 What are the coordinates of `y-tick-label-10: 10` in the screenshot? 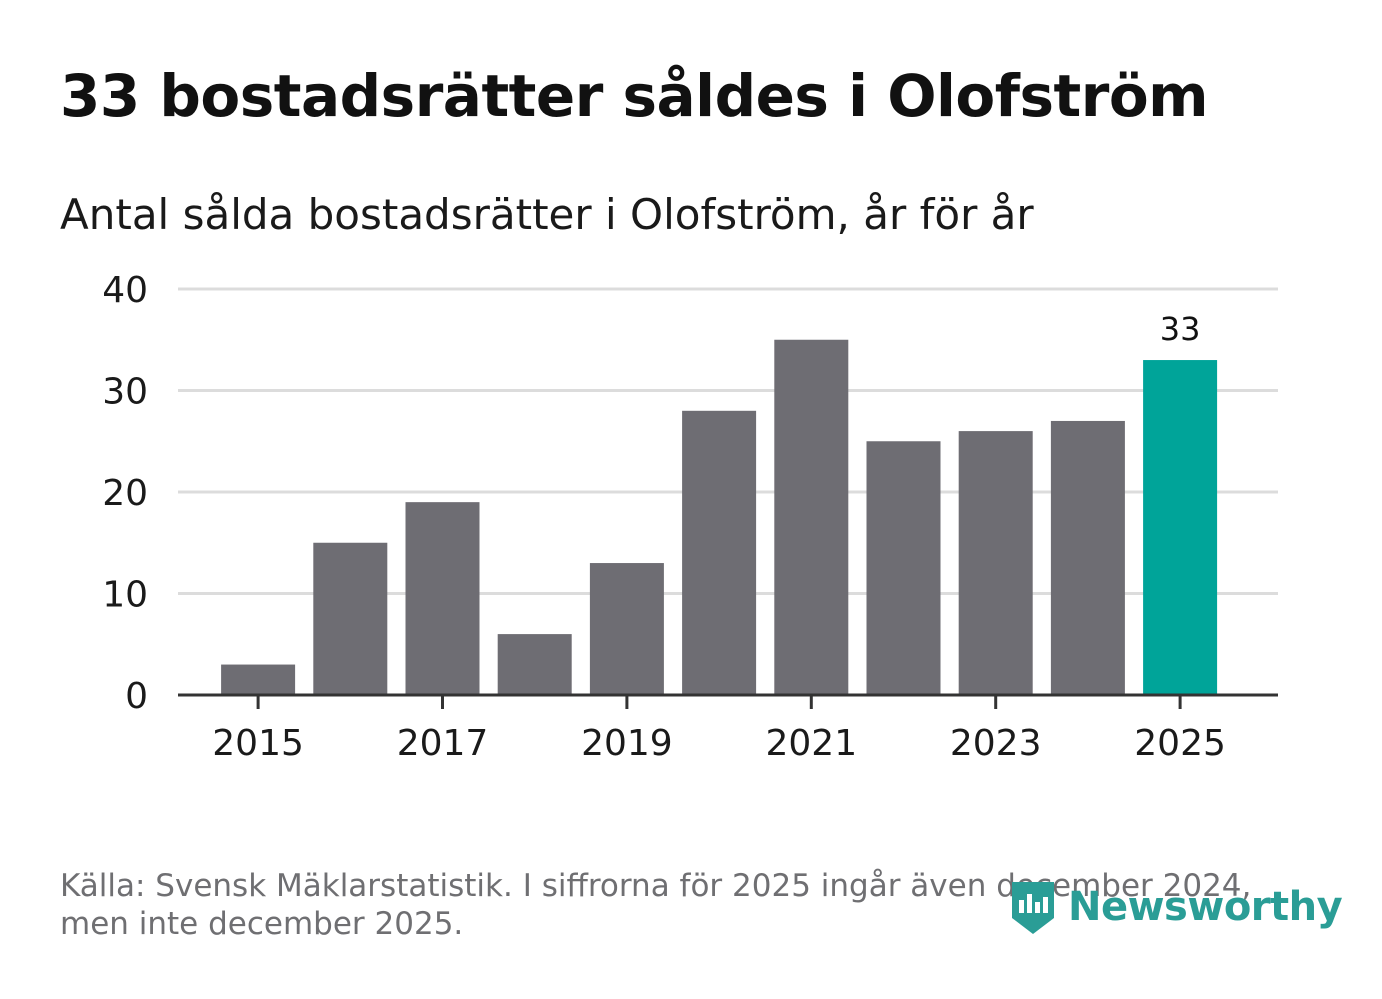 It's located at (125, 595).